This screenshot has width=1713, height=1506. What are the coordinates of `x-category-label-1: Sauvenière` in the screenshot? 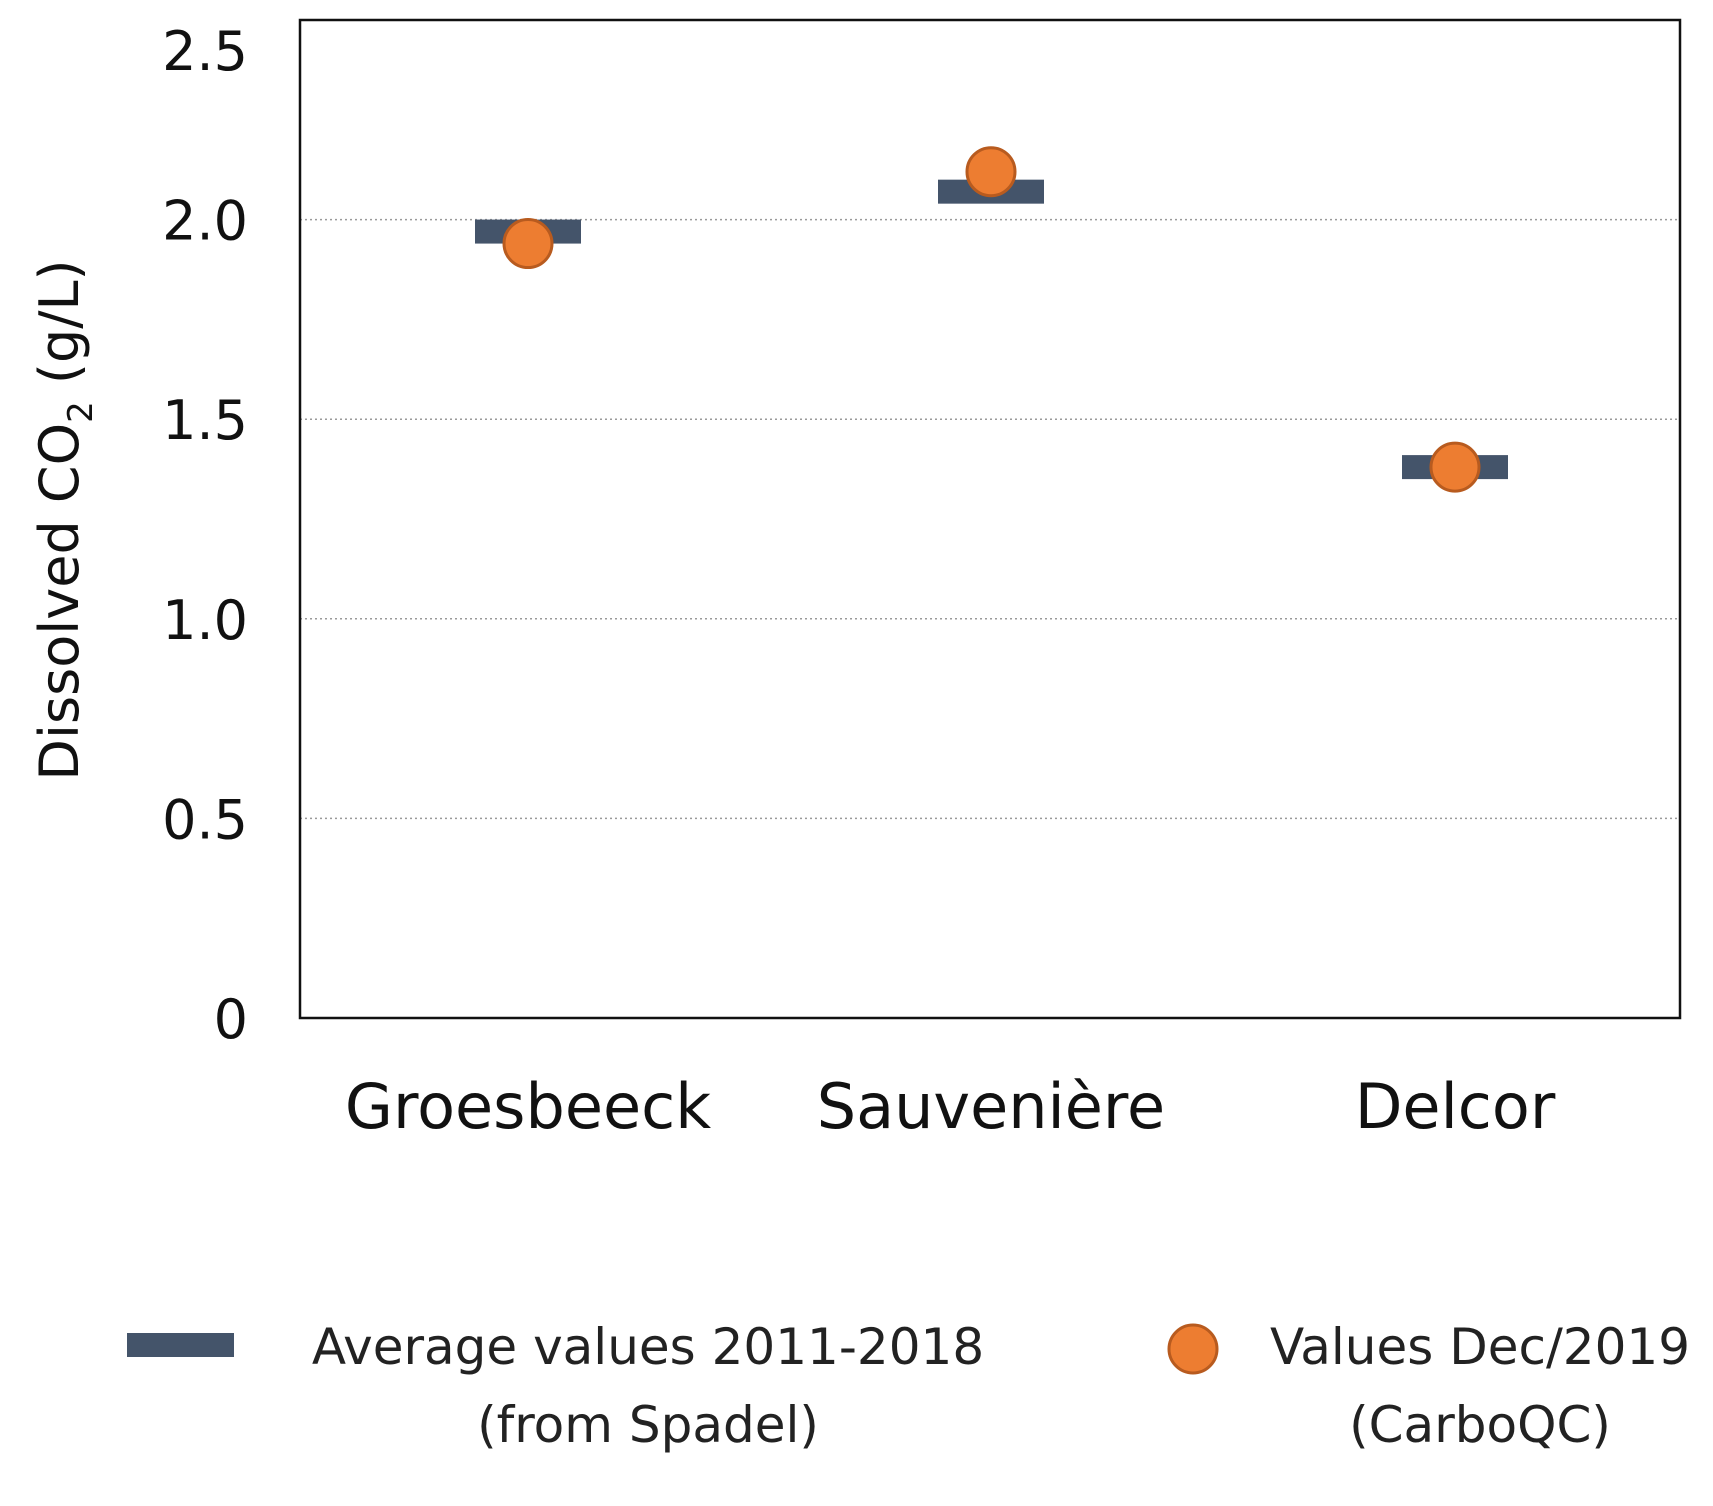 It's located at (991, 1106).